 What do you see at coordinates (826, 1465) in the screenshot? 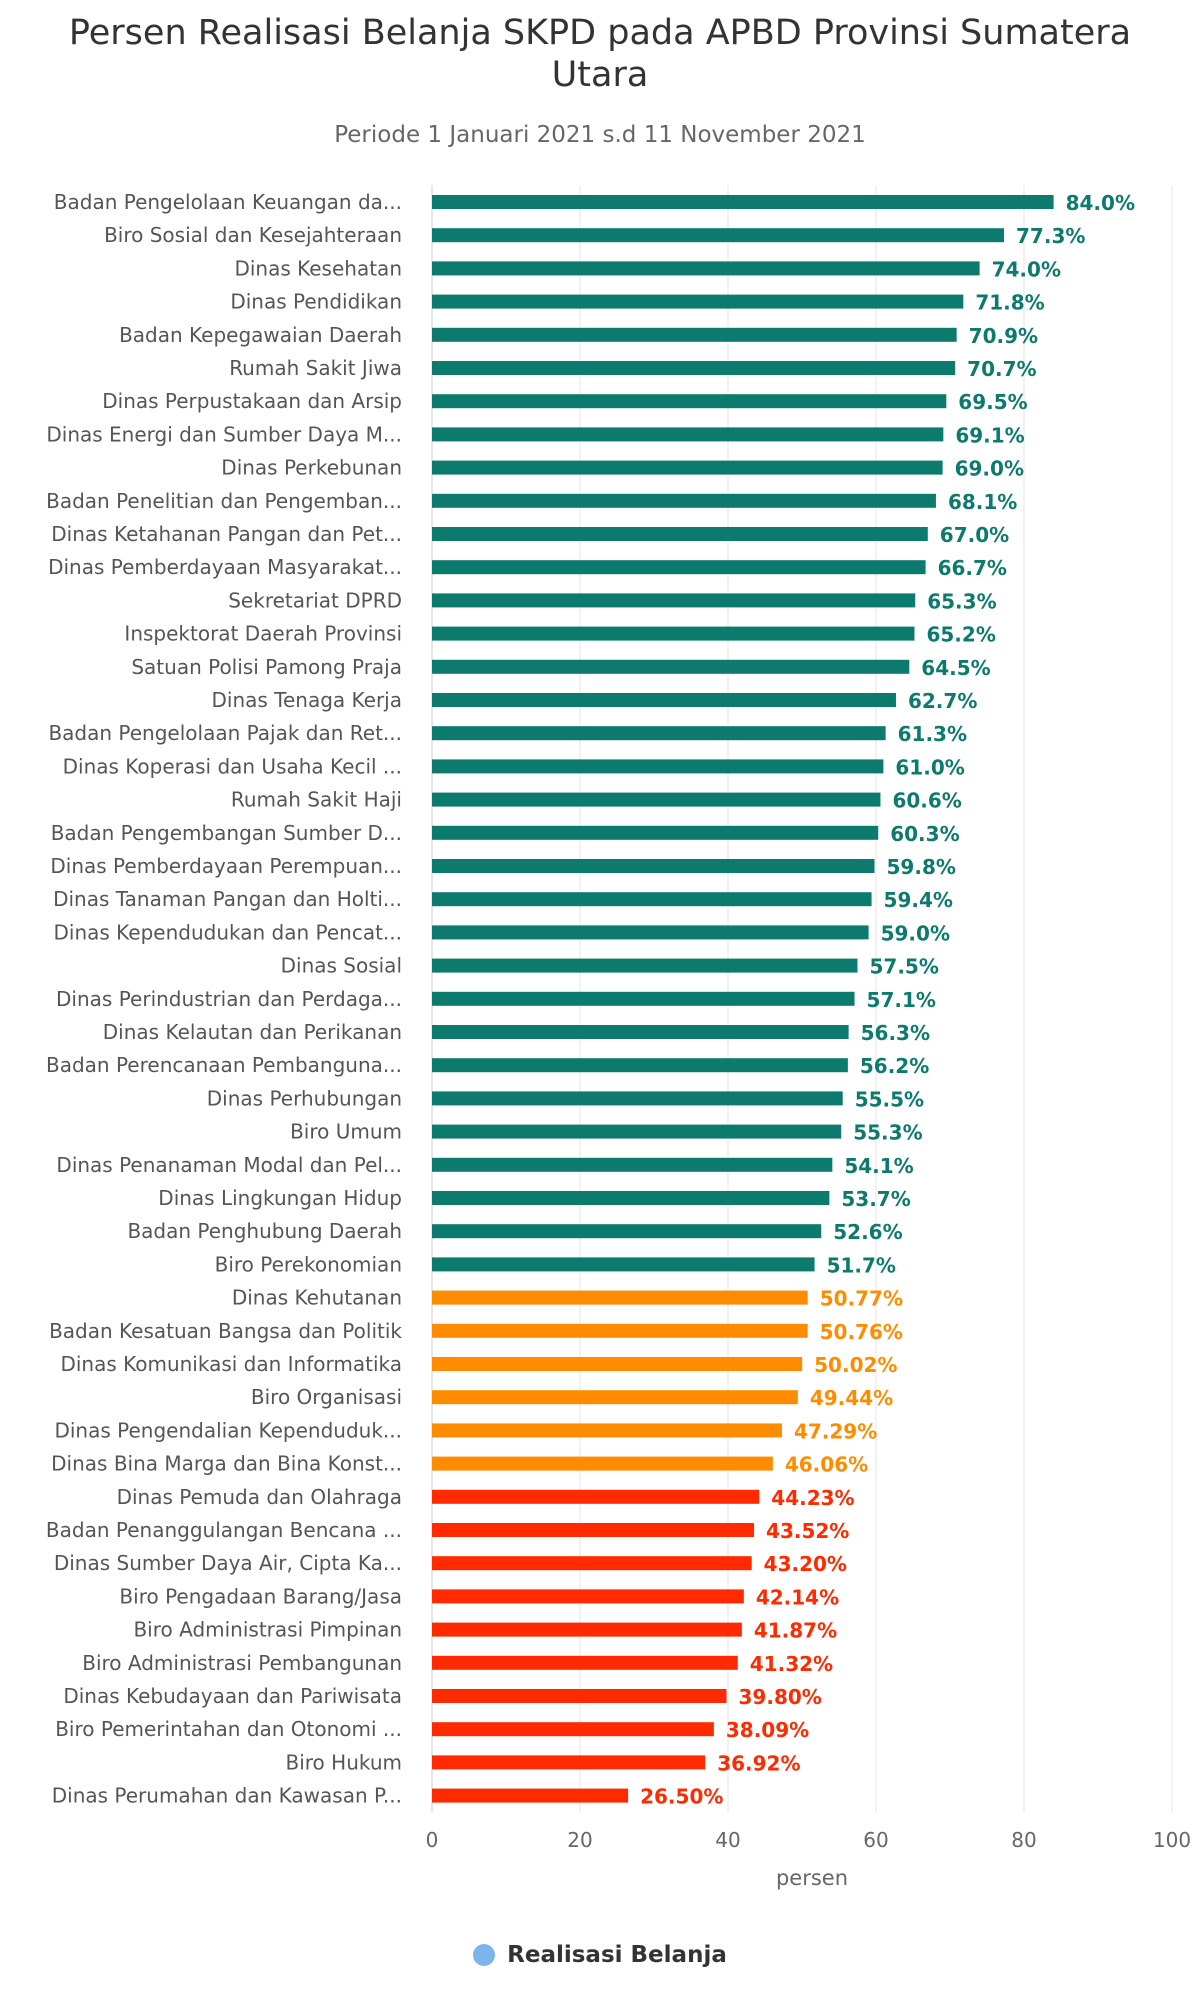
I see `data-label: 46.06%` at bounding box center [826, 1465].